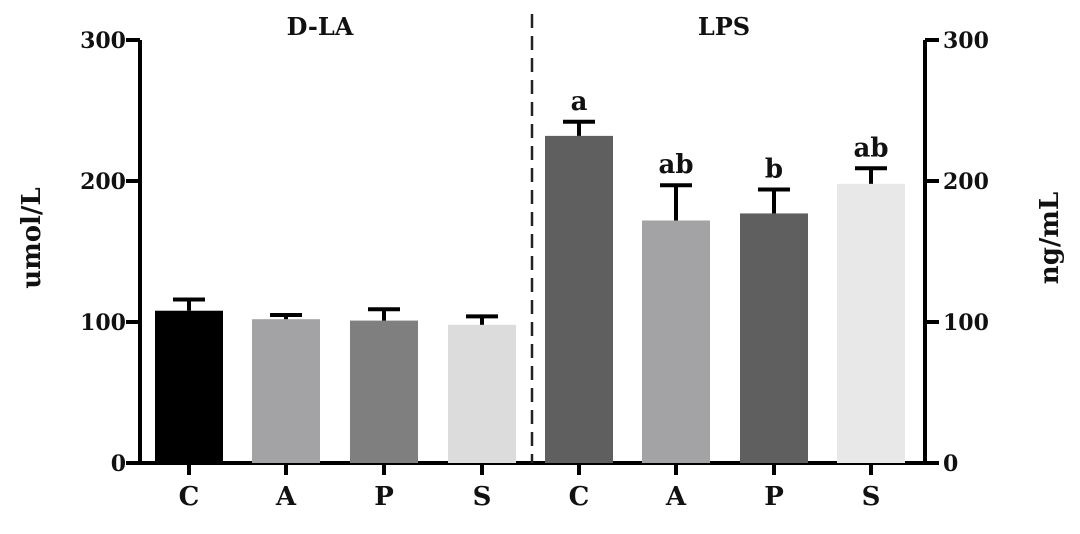  Describe the element at coordinates (482, 393) in the screenshot. I see `bar-d-la-s` at that location.